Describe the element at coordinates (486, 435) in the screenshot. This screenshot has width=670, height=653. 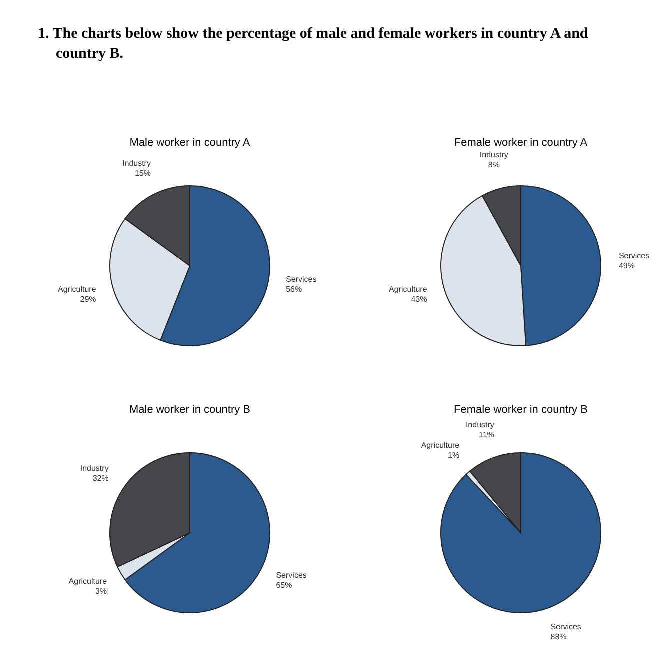
I see `data-label: 11%` at that location.